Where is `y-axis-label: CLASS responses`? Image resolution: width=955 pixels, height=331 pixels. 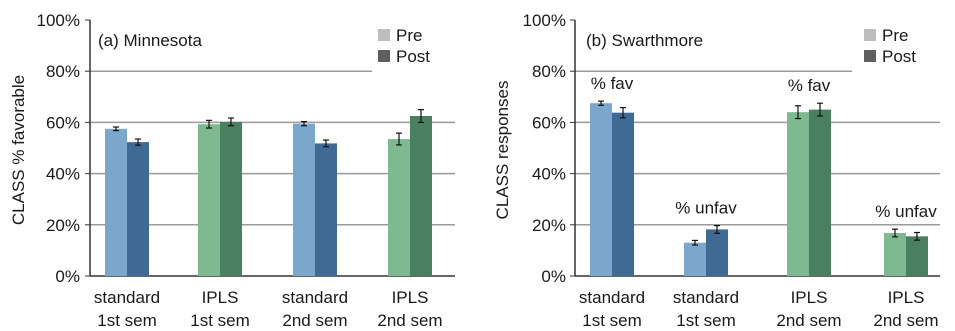 y-axis-label: CLASS responses is located at coordinates (502, 150).